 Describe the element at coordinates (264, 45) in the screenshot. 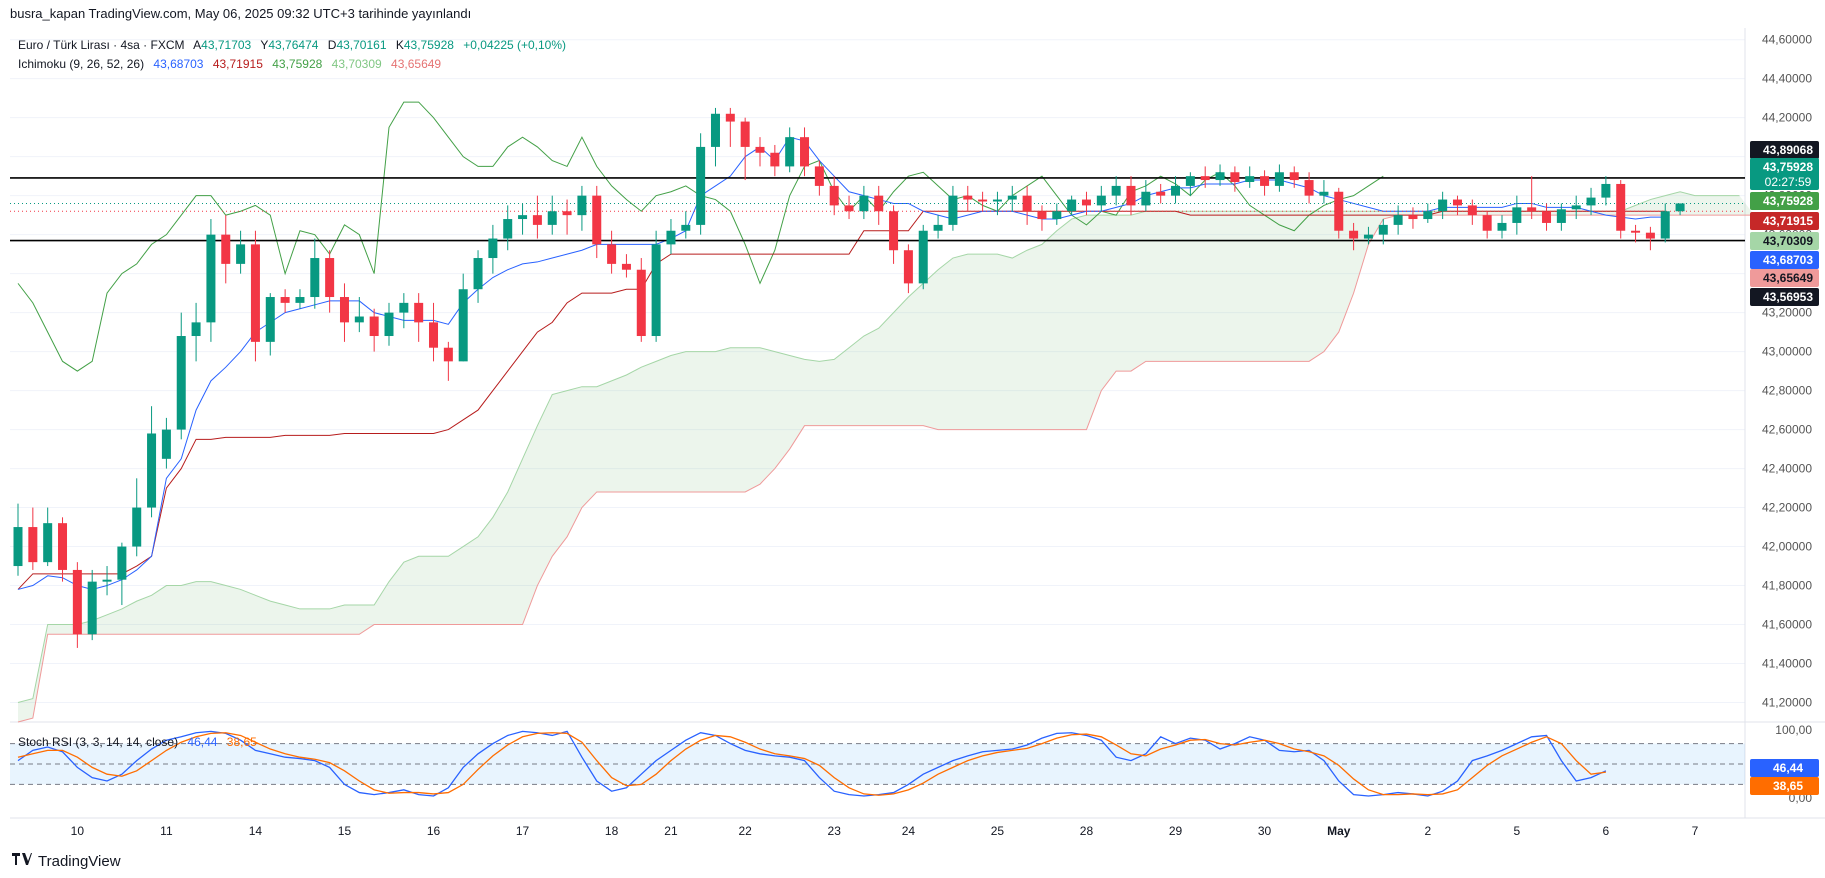

I see `high-label: Y` at that location.